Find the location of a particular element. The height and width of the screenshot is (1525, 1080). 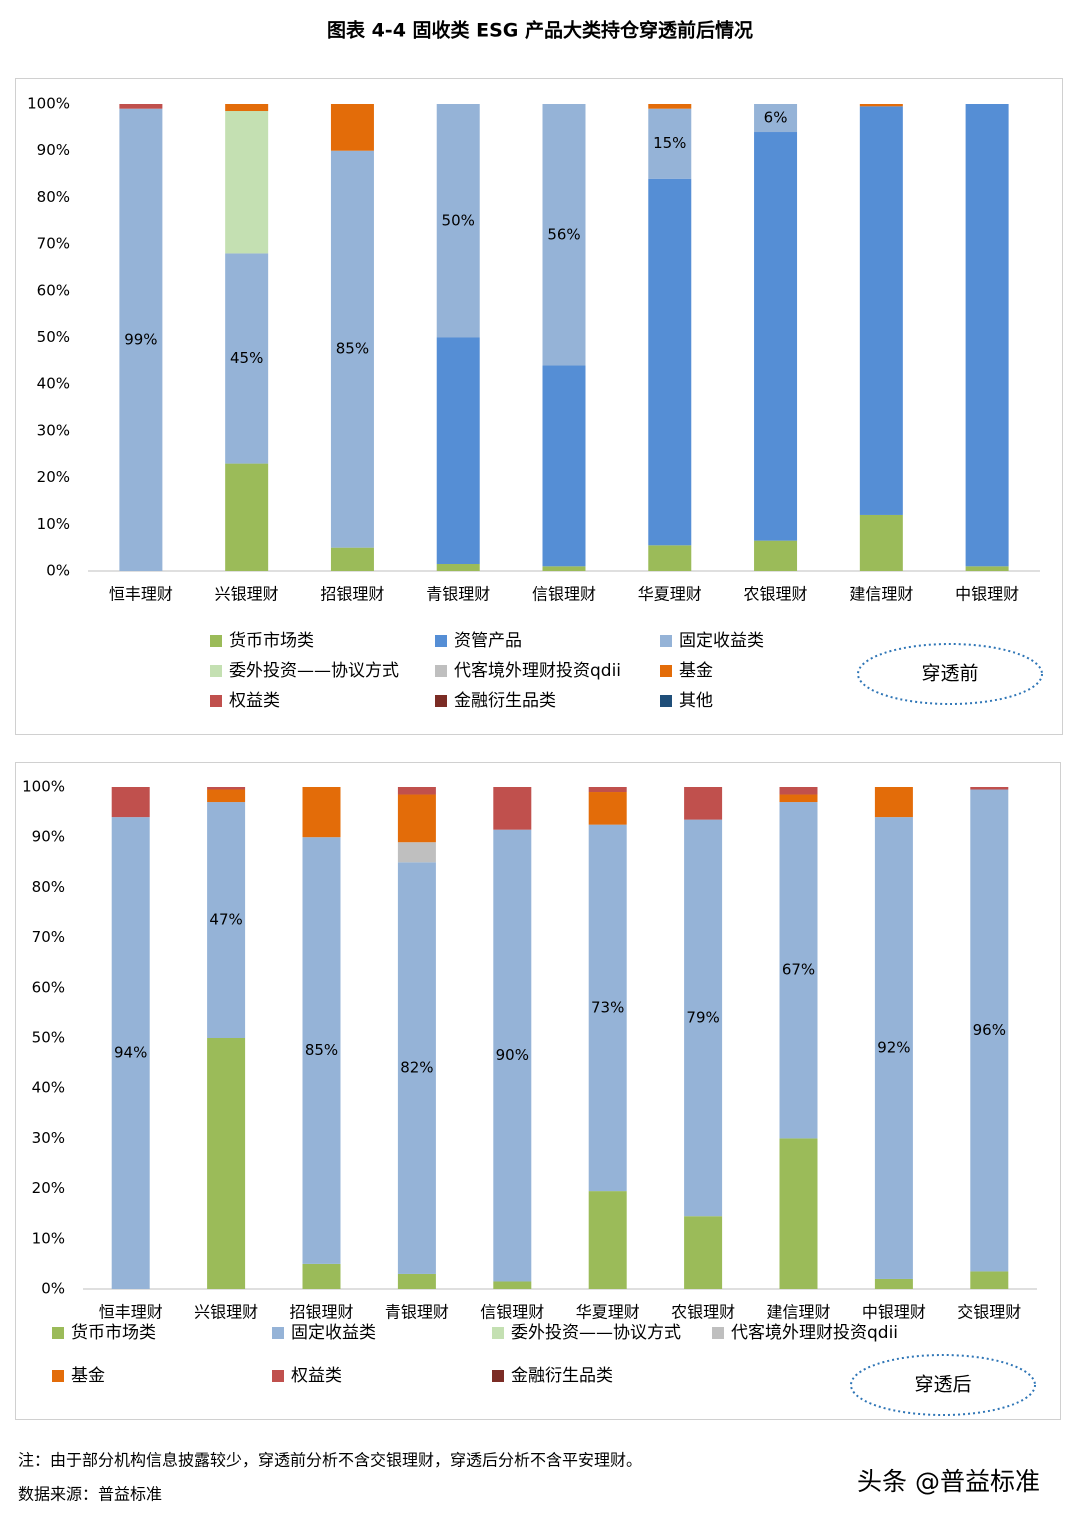

y-tick-label: 50% is located at coordinates (48, 1038).